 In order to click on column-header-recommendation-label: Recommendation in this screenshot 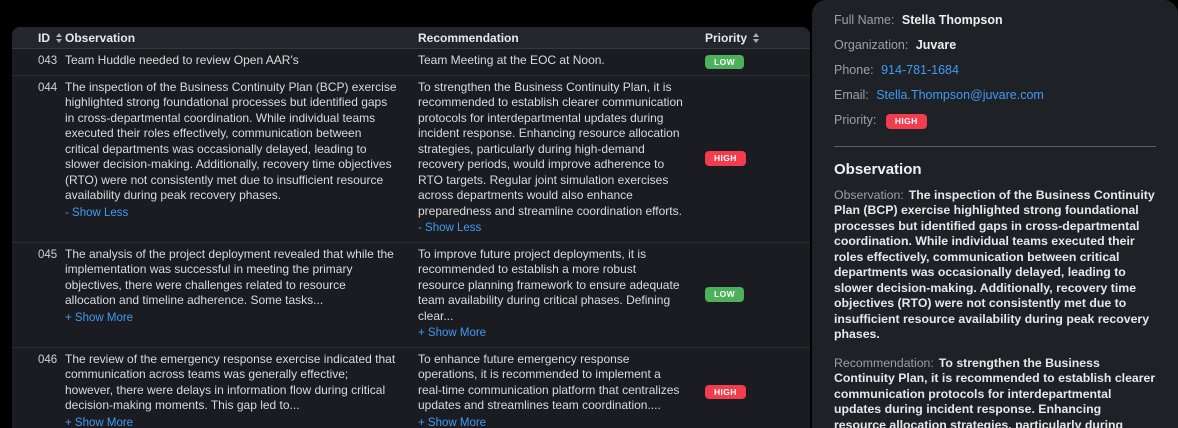, I will do `click(468, 37)`.